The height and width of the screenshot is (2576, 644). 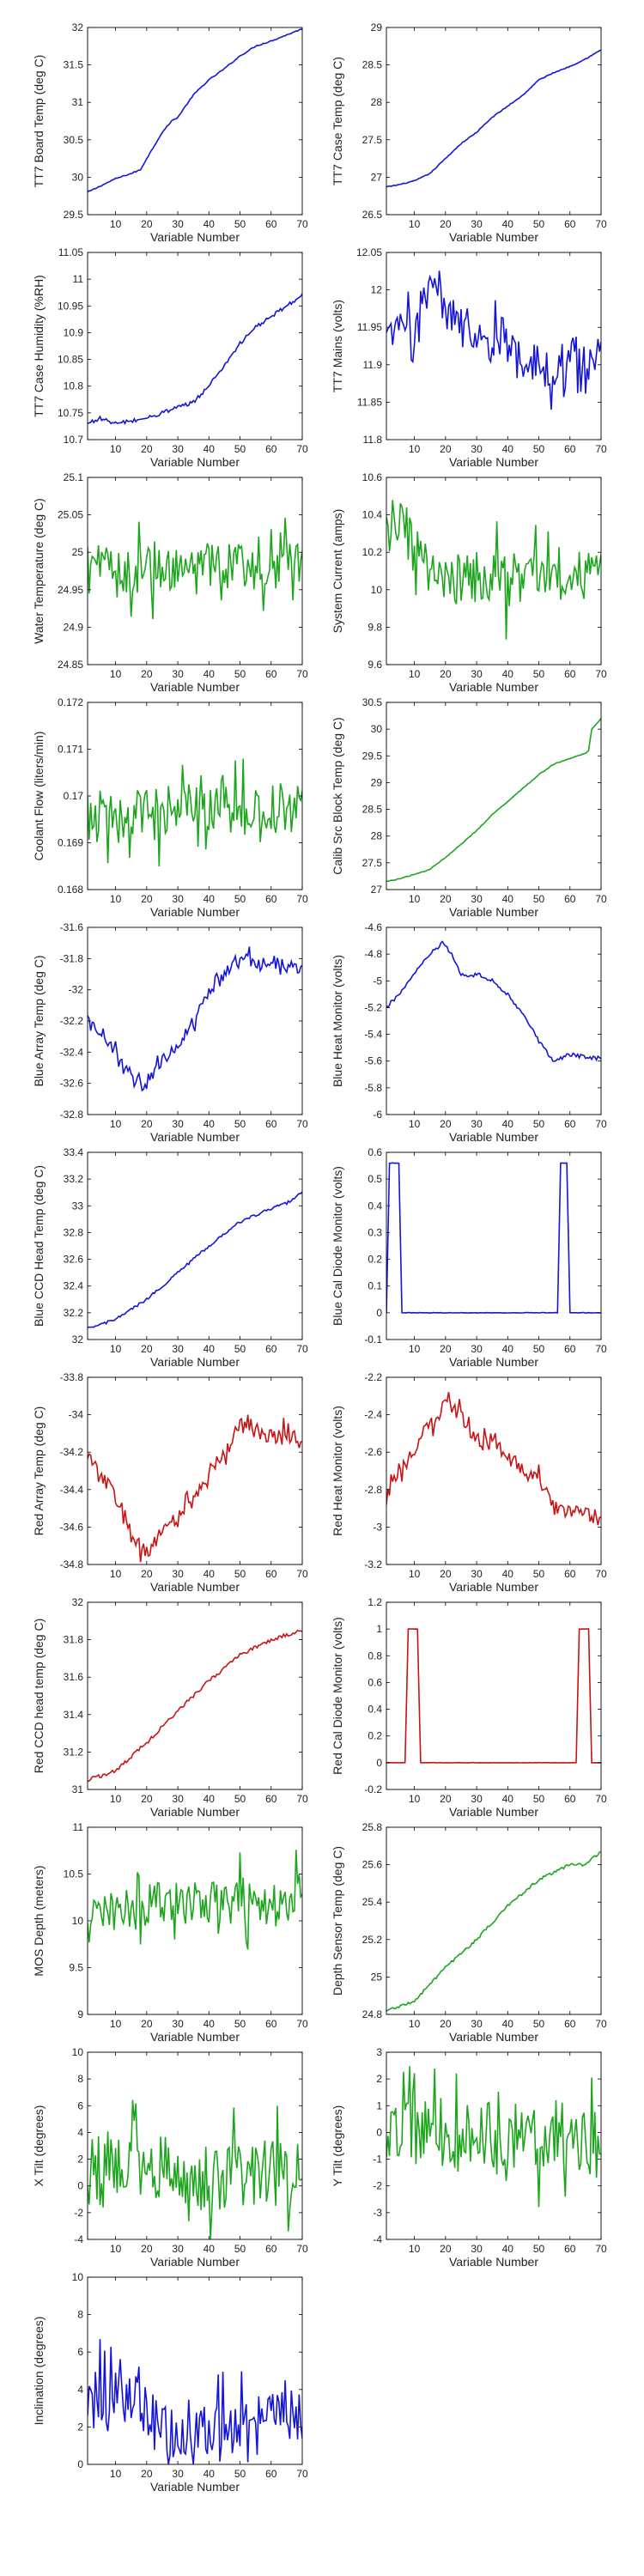 I want to click on y-axis-label: TT7 Board Temp (deg C), so click(x=39, y=122).